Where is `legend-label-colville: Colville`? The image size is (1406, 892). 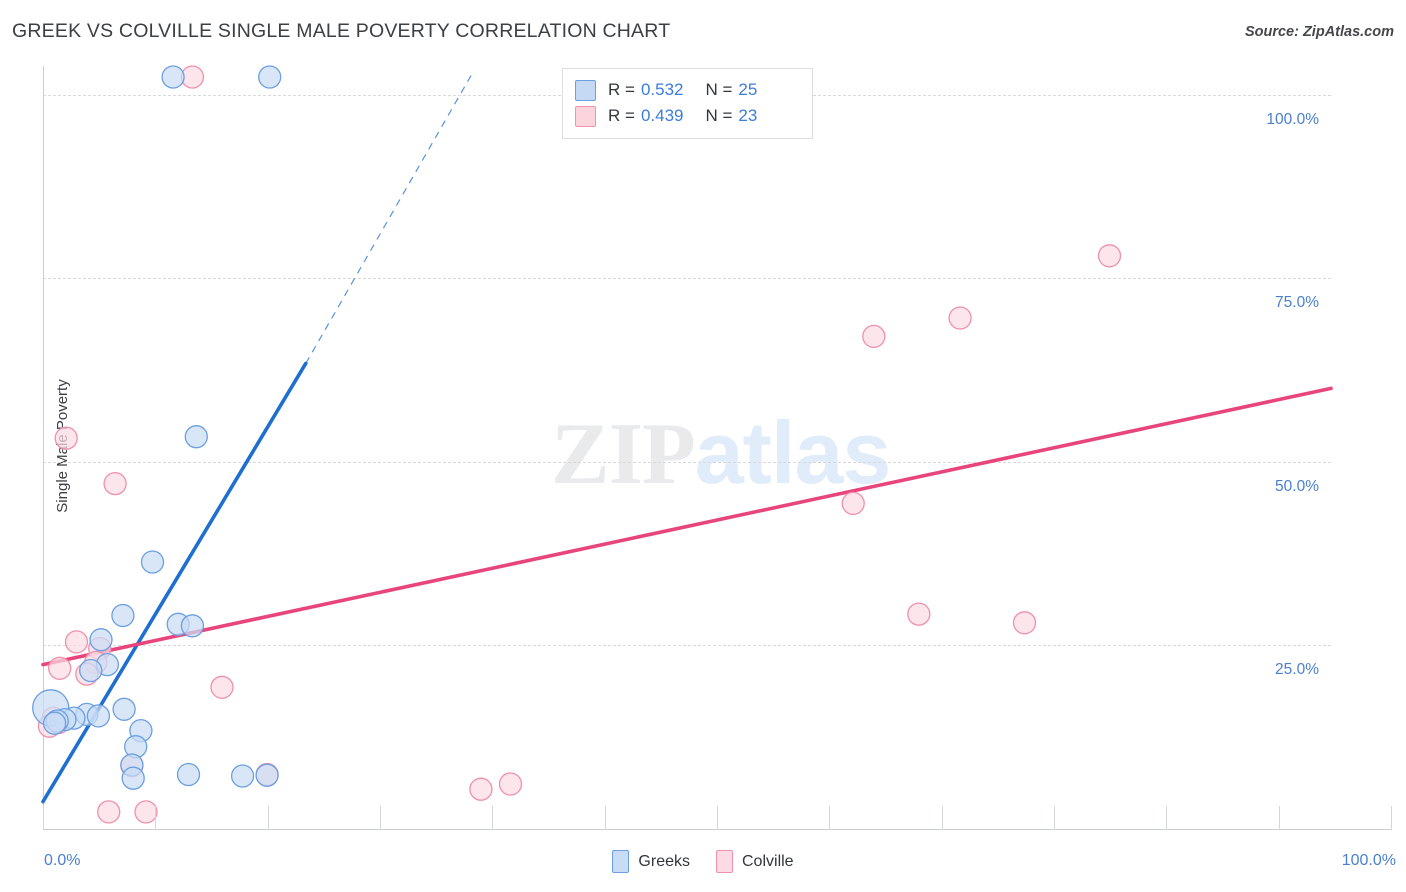
legend-label-colville: Colville is located at coordinates (768, 861).